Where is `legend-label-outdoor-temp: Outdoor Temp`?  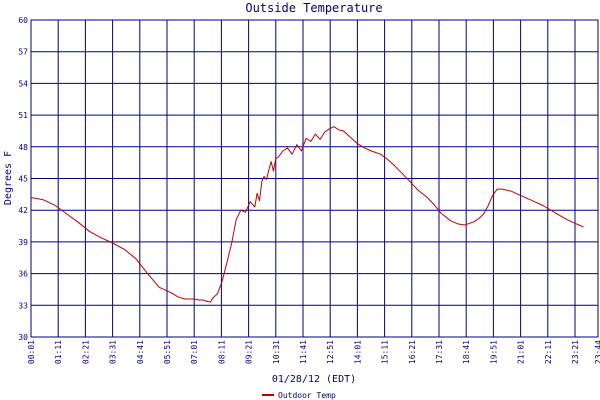 legend-label-outdoor-temp: Outdoor Temp is located at coordinates (307, 395).